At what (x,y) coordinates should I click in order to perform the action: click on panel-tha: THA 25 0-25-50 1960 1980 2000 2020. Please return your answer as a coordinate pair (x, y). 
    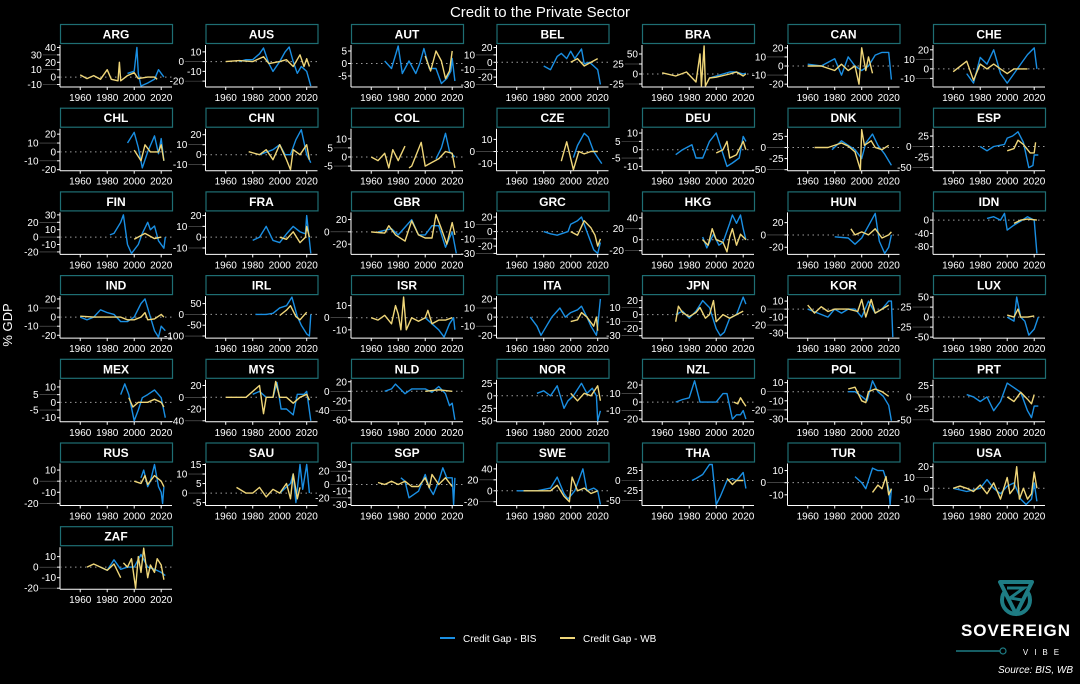
    Looking at the image, I should click on (681, 482).